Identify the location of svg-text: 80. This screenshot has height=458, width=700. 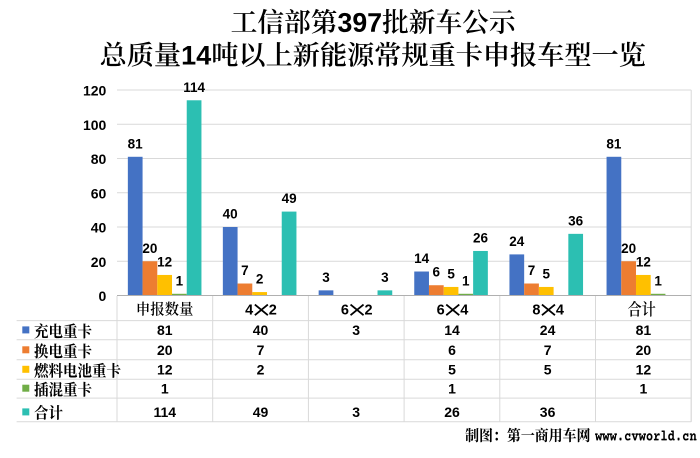
(99, 159).